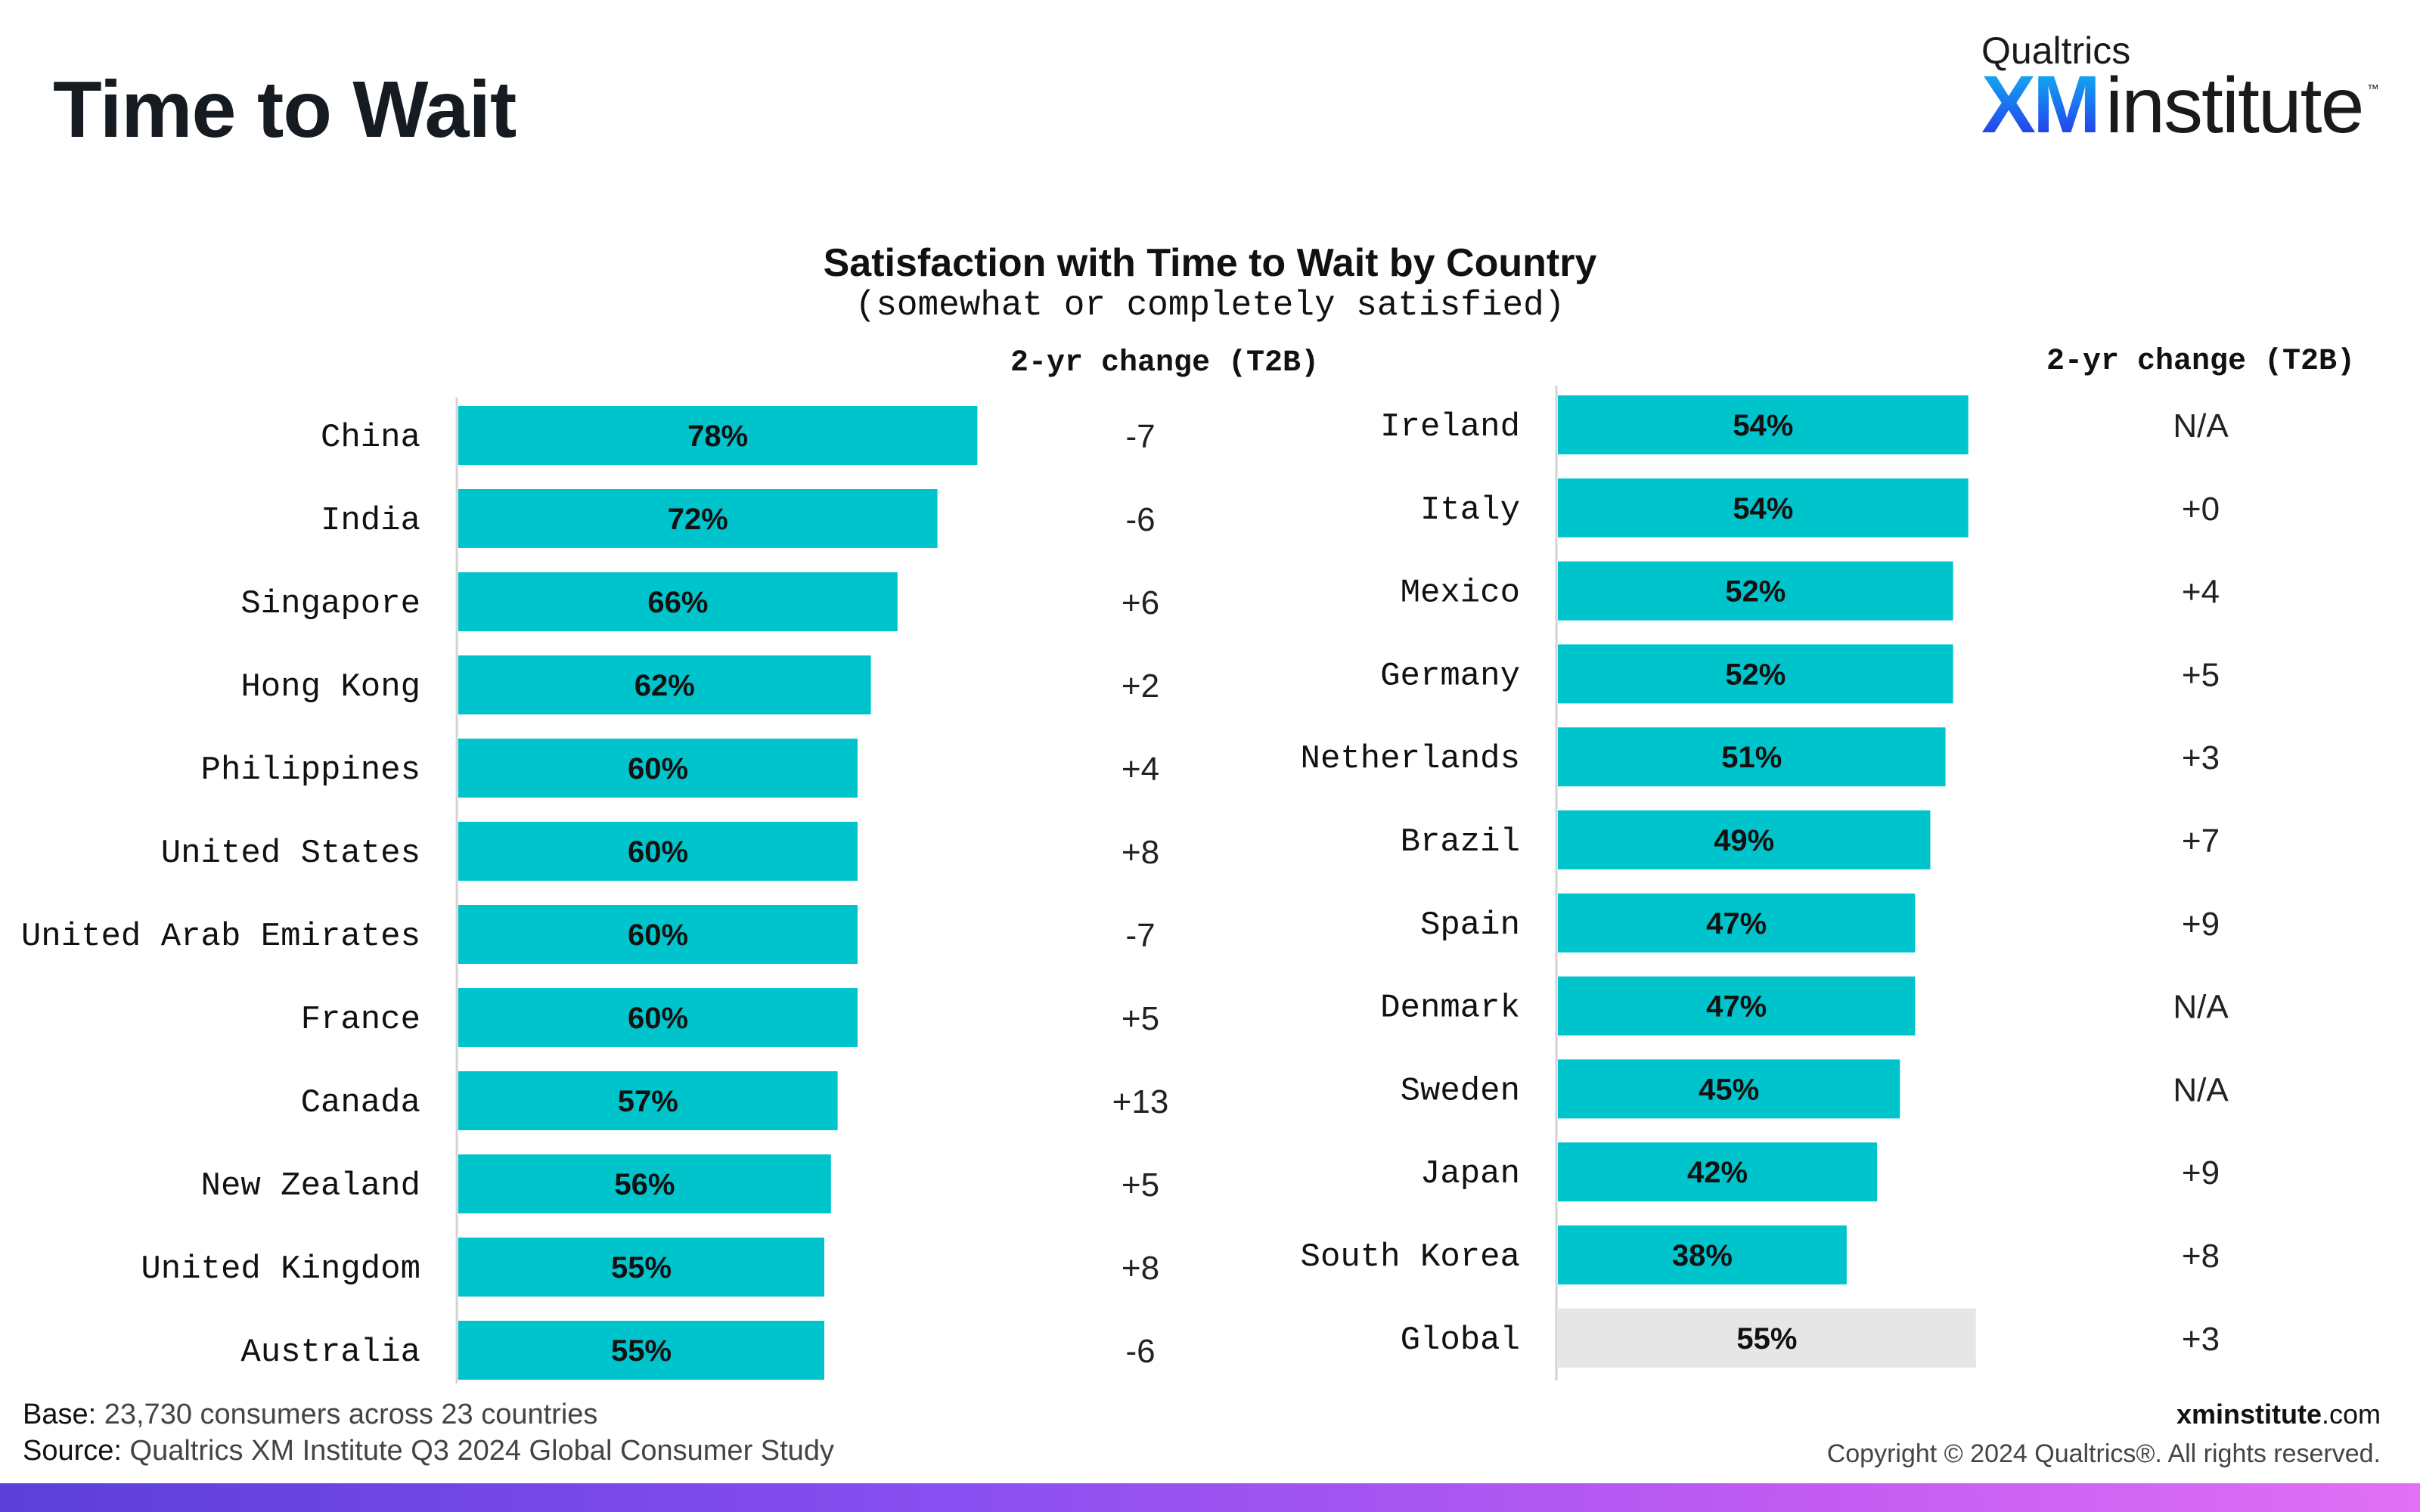 The image size is (2420, 1512). I want to click on category-label: Denmark, so click(1450, 1009).